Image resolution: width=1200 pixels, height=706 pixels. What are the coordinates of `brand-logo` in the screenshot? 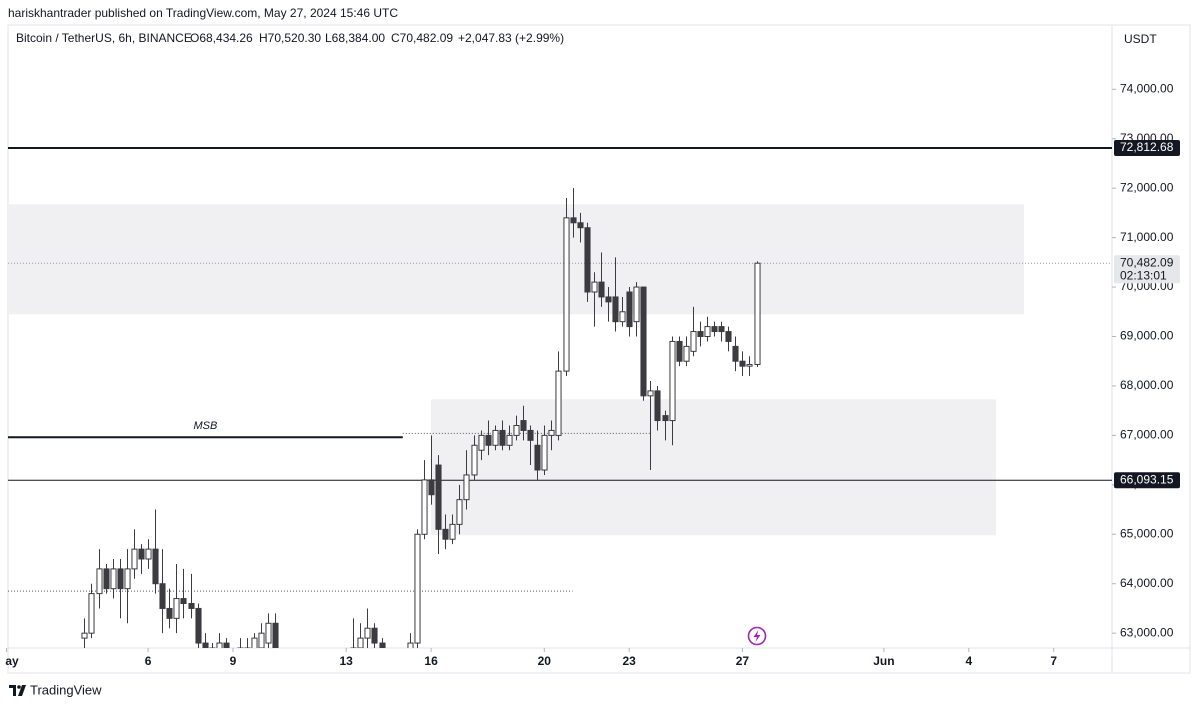 It's located at (17, 690).